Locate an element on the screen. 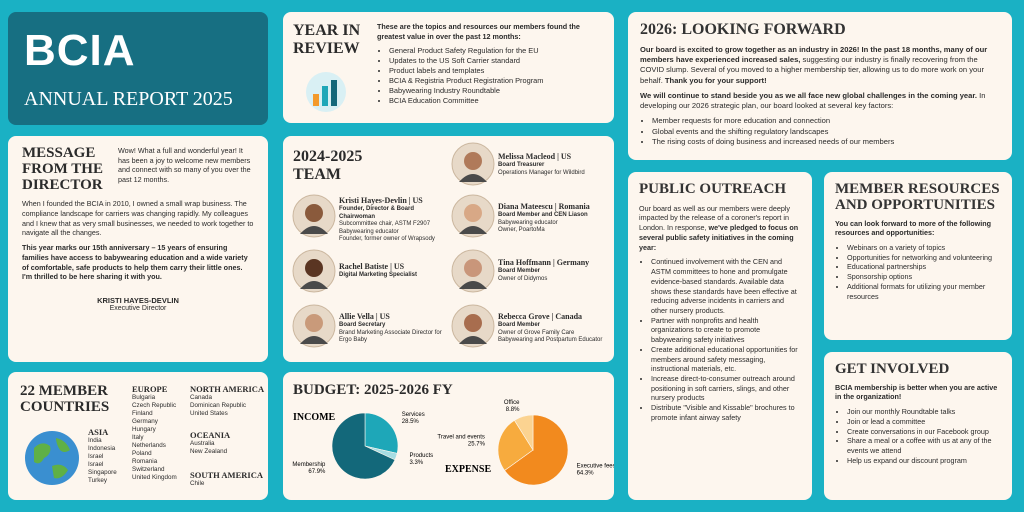 The width and height of the screenshot is (1024, 512). globe-icon is located at coordinates (52, 458).